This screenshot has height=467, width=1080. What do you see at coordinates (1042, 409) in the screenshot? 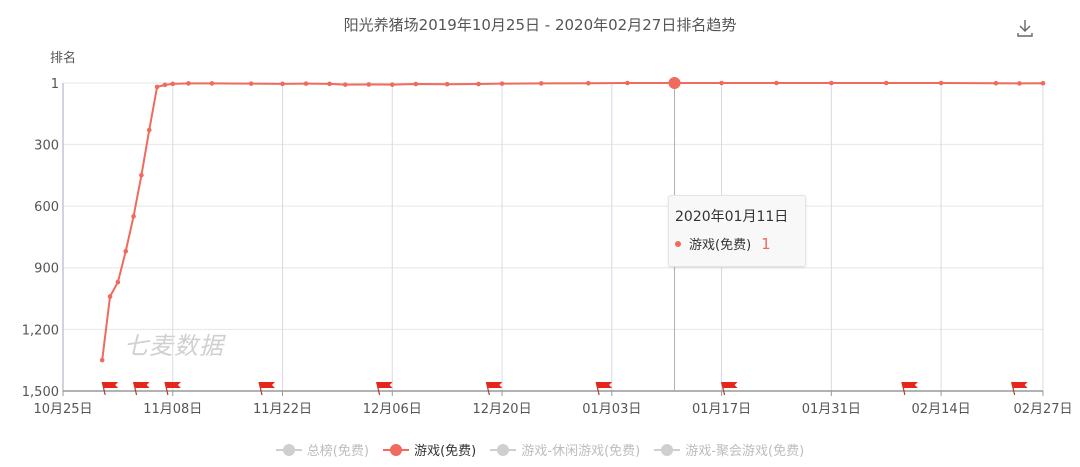
I see `x-tick-label: 02月27日` at bounding box center [1042, 409].